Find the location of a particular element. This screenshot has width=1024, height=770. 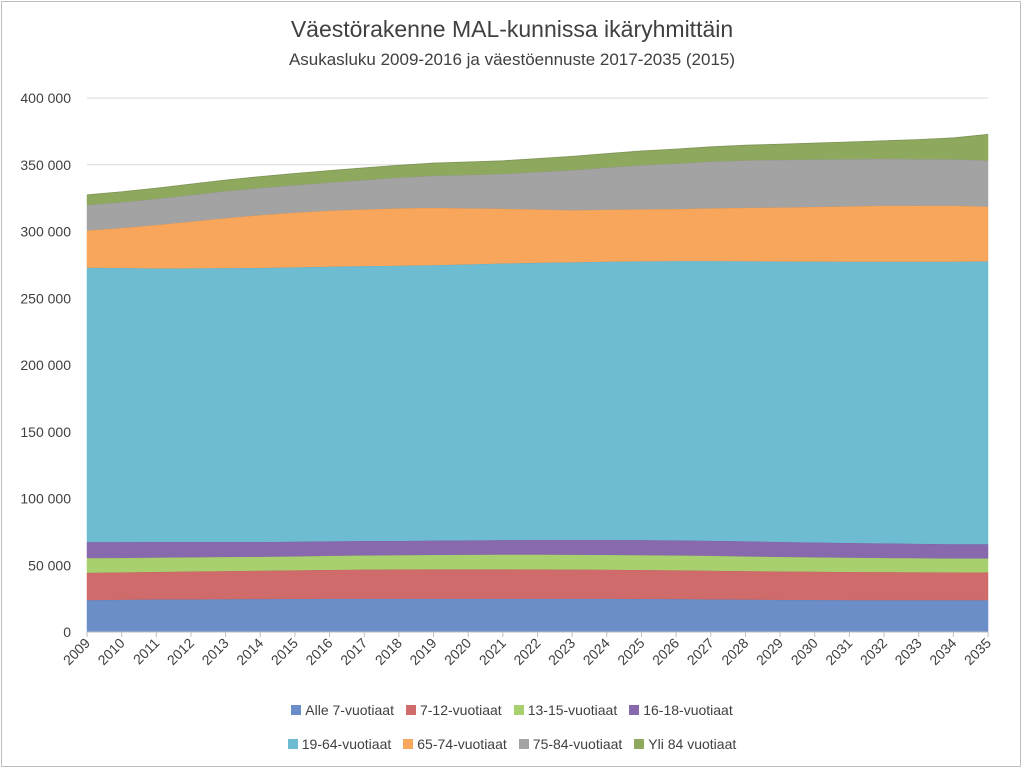

chart-title: Väestörakenne MAL-kunnissa ikäryhmittäin is located at coordinates (512, 29).